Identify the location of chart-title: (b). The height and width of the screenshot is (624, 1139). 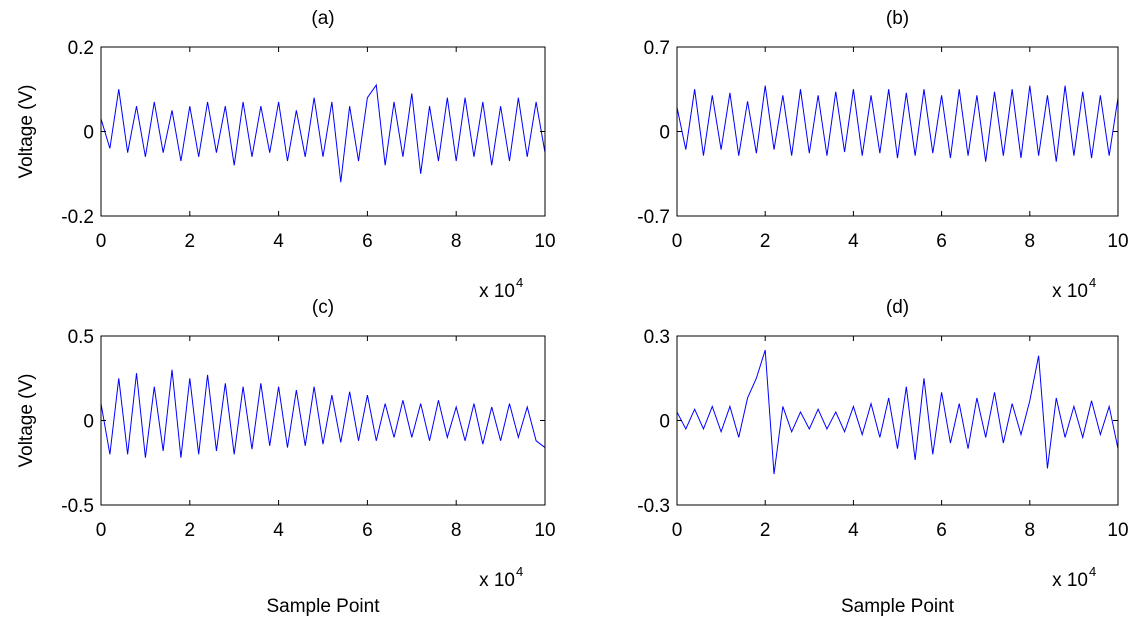
(897, 18).